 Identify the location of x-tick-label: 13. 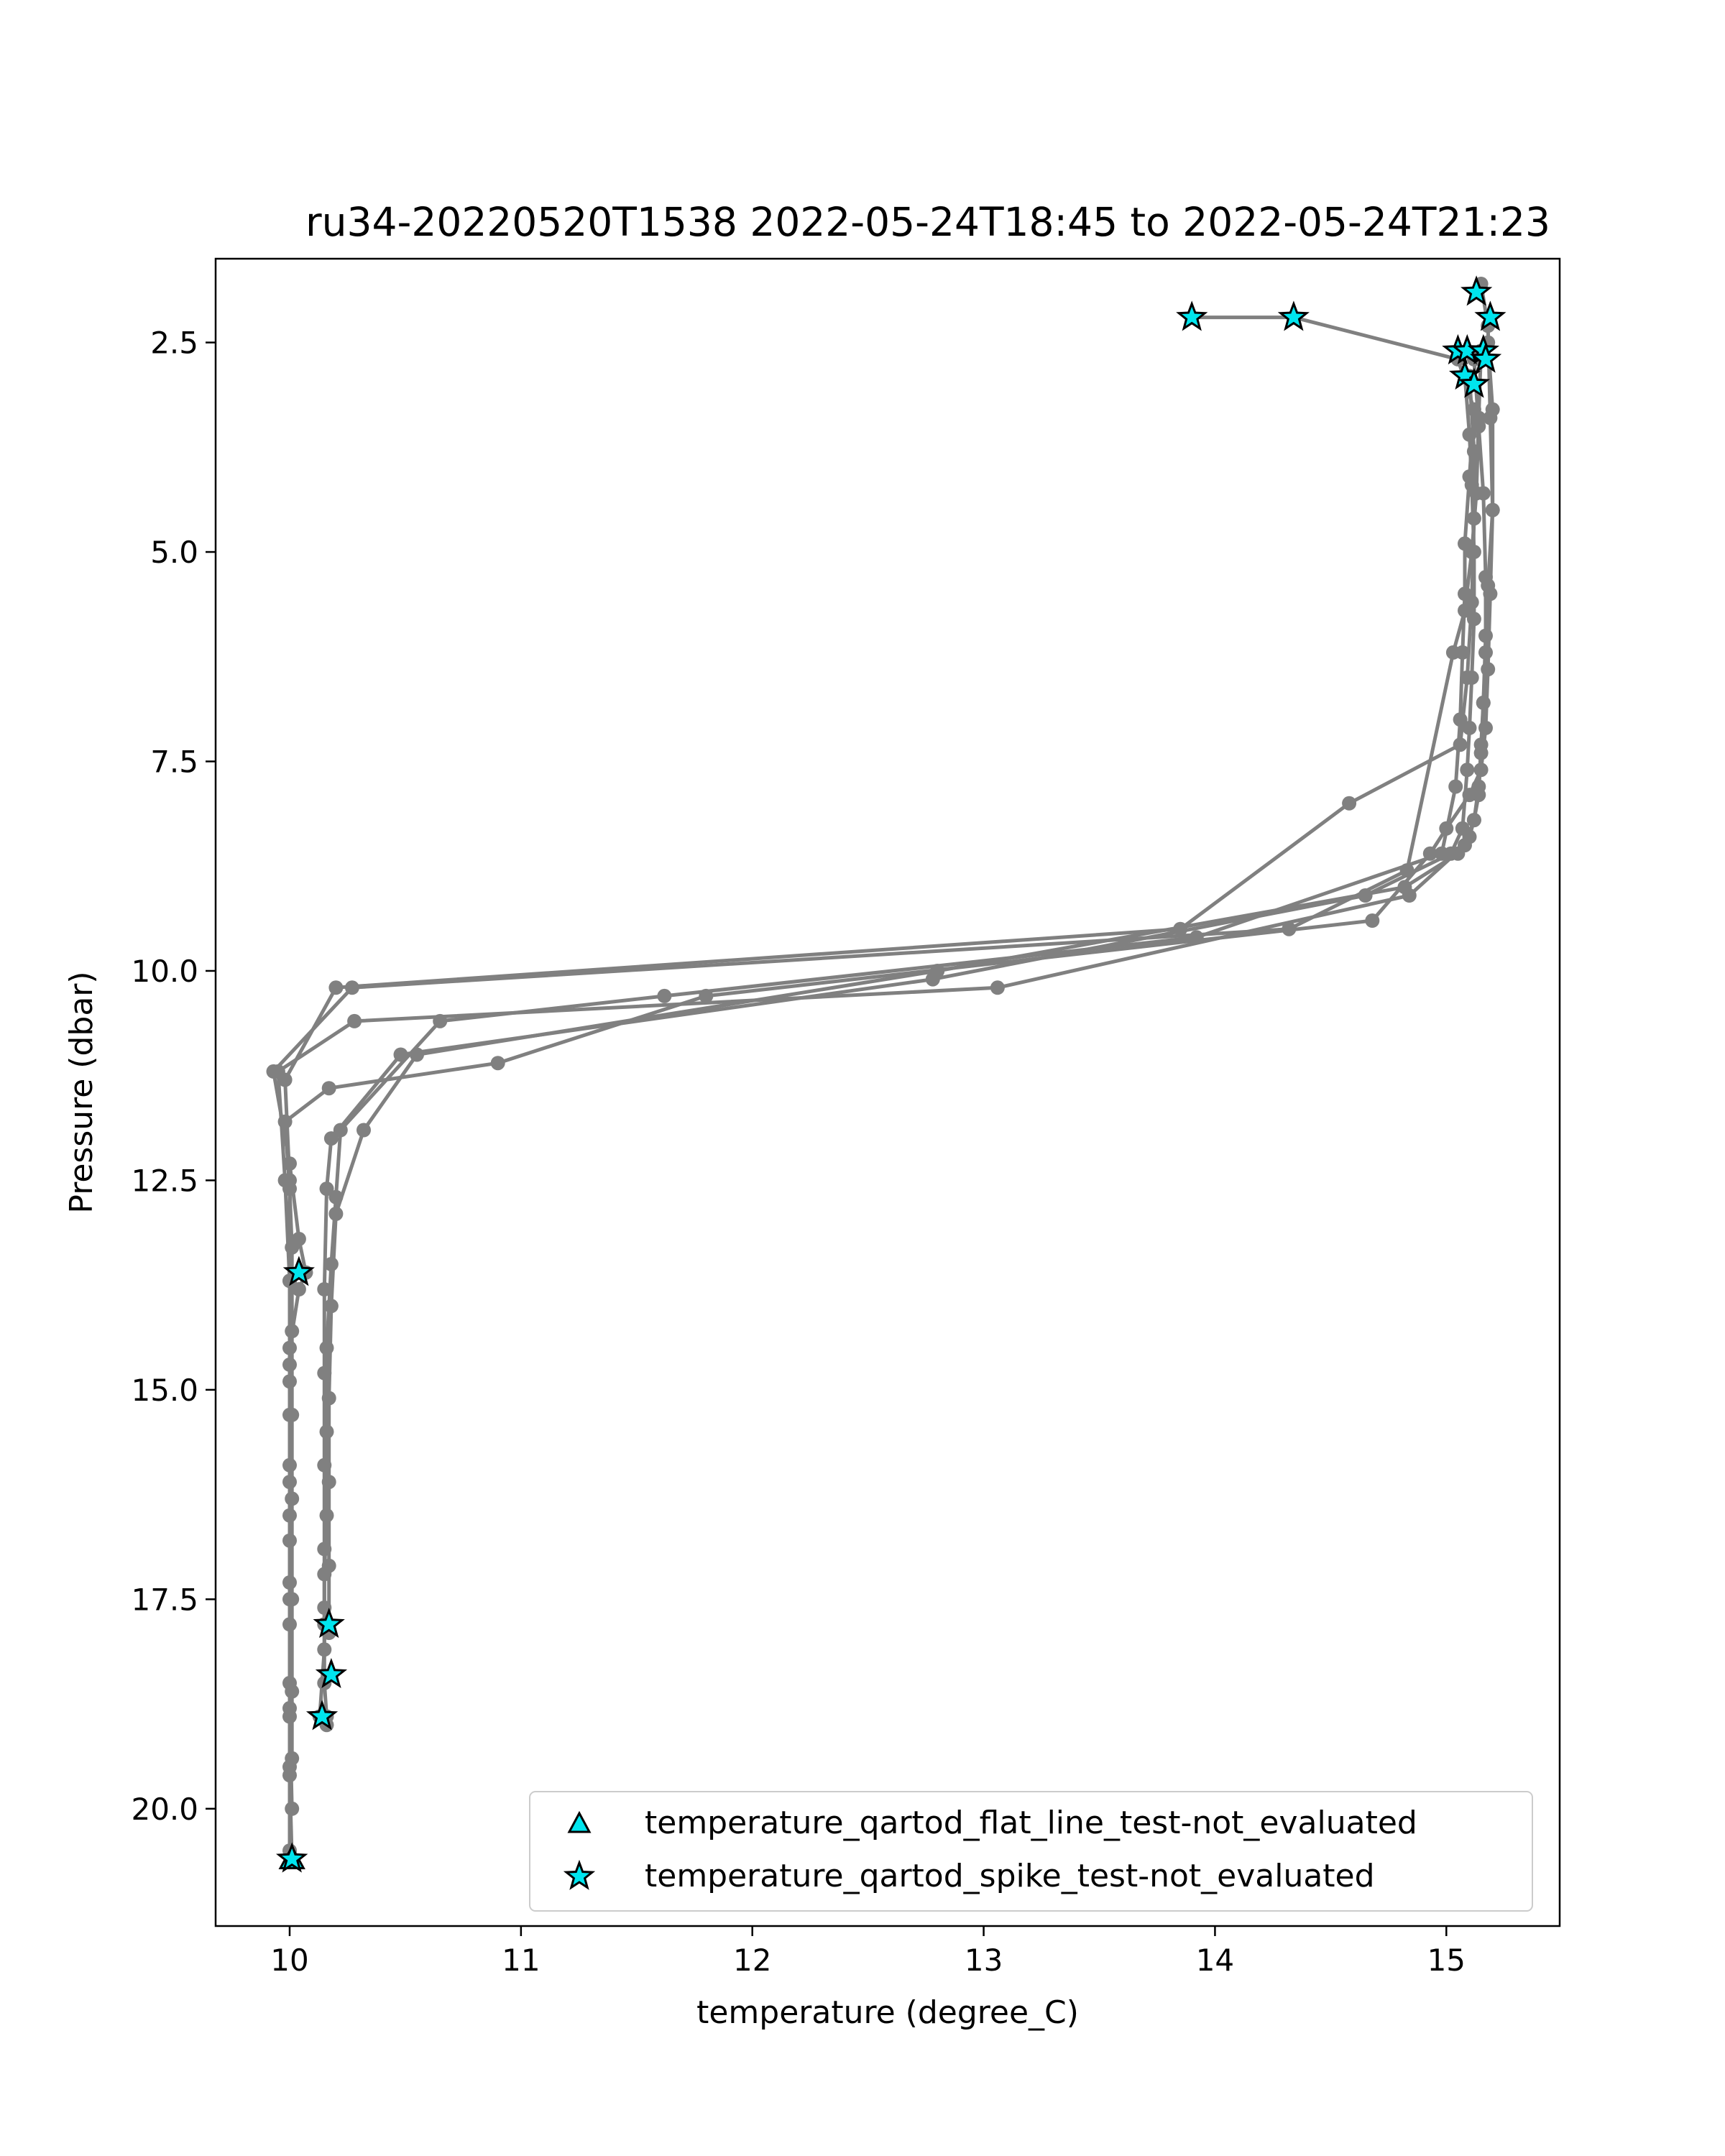
(984, 1960).